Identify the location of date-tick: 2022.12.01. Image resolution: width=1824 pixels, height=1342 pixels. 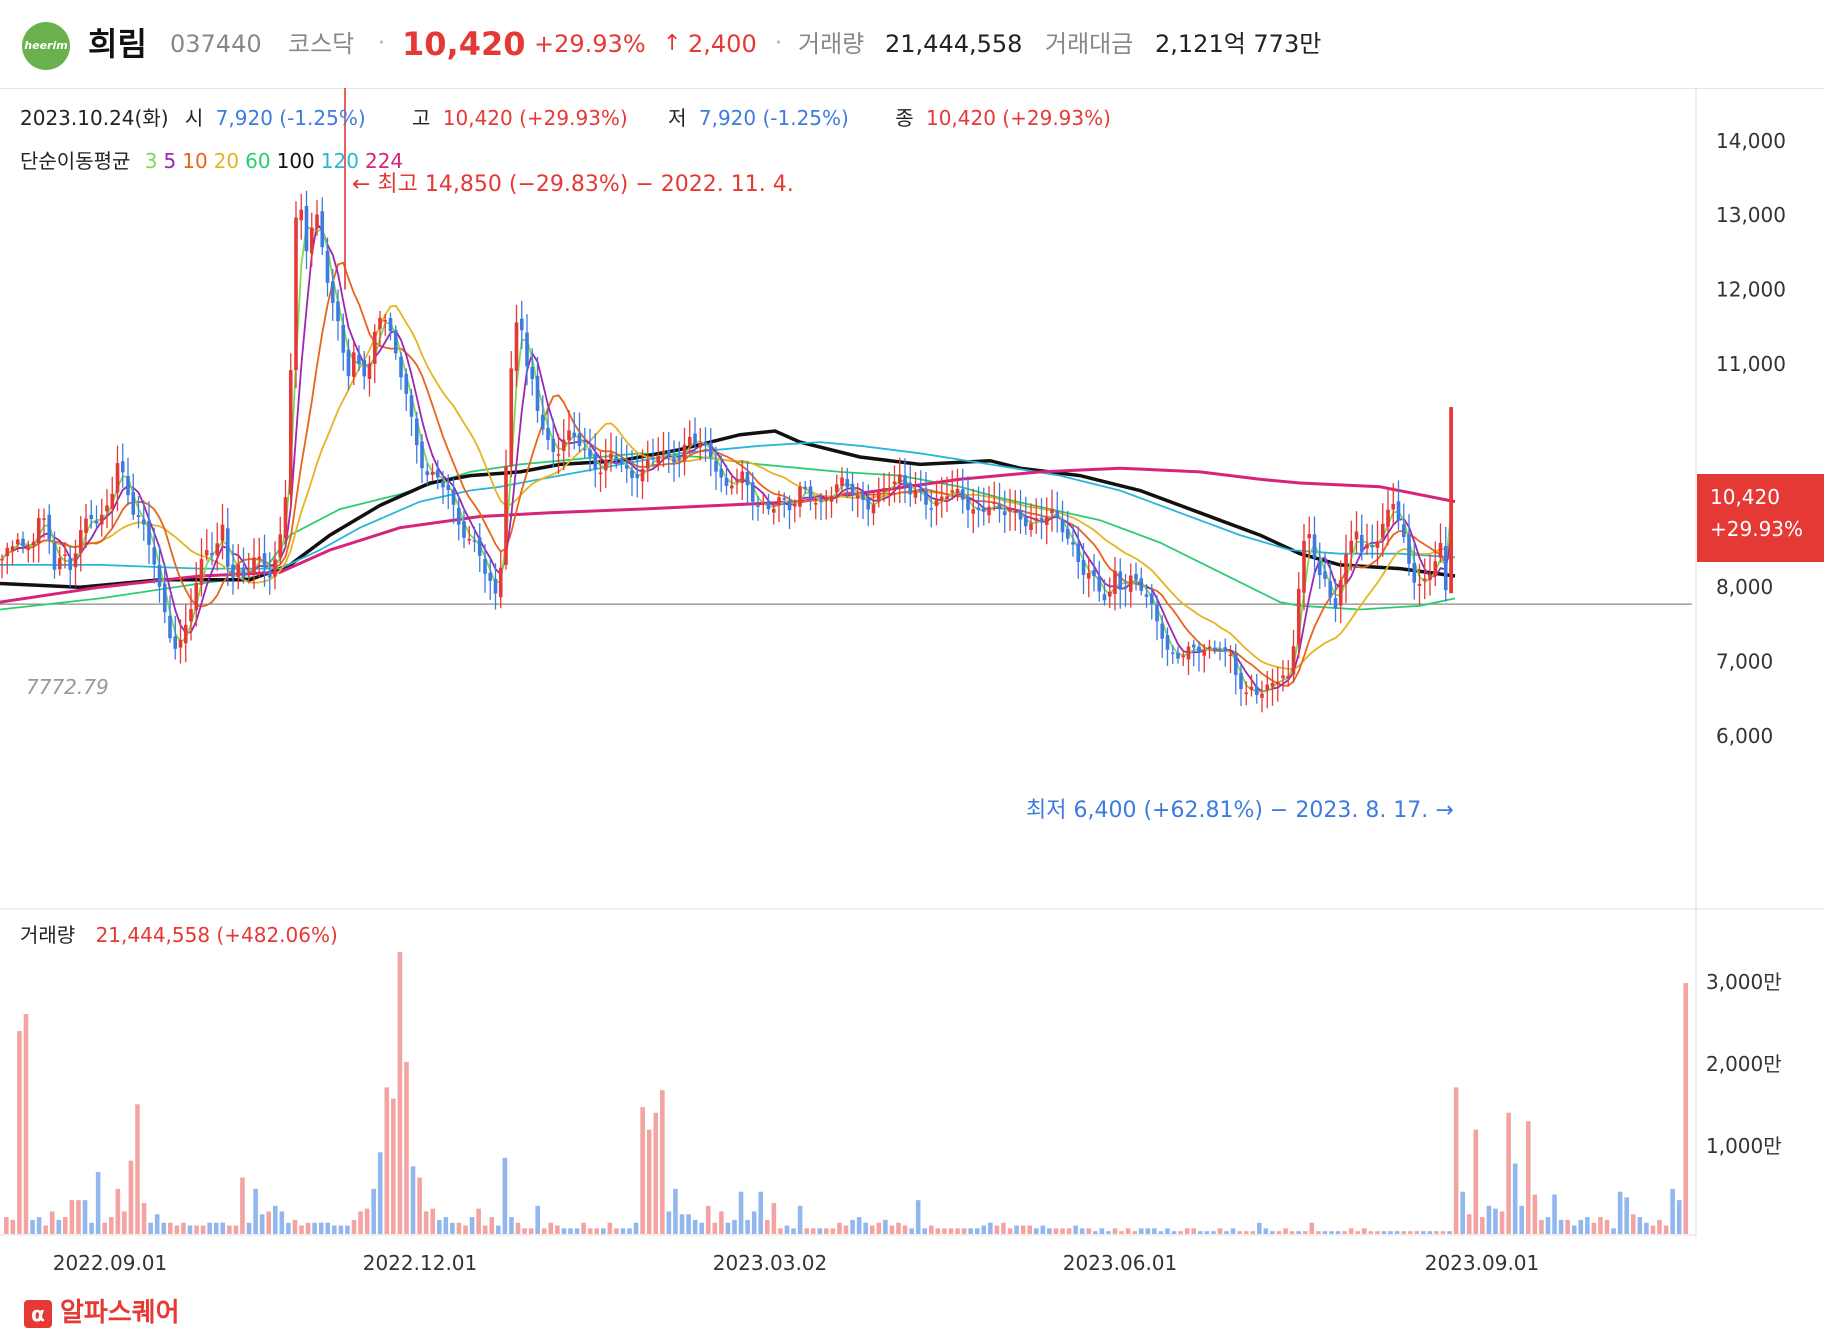
(420, 1263).